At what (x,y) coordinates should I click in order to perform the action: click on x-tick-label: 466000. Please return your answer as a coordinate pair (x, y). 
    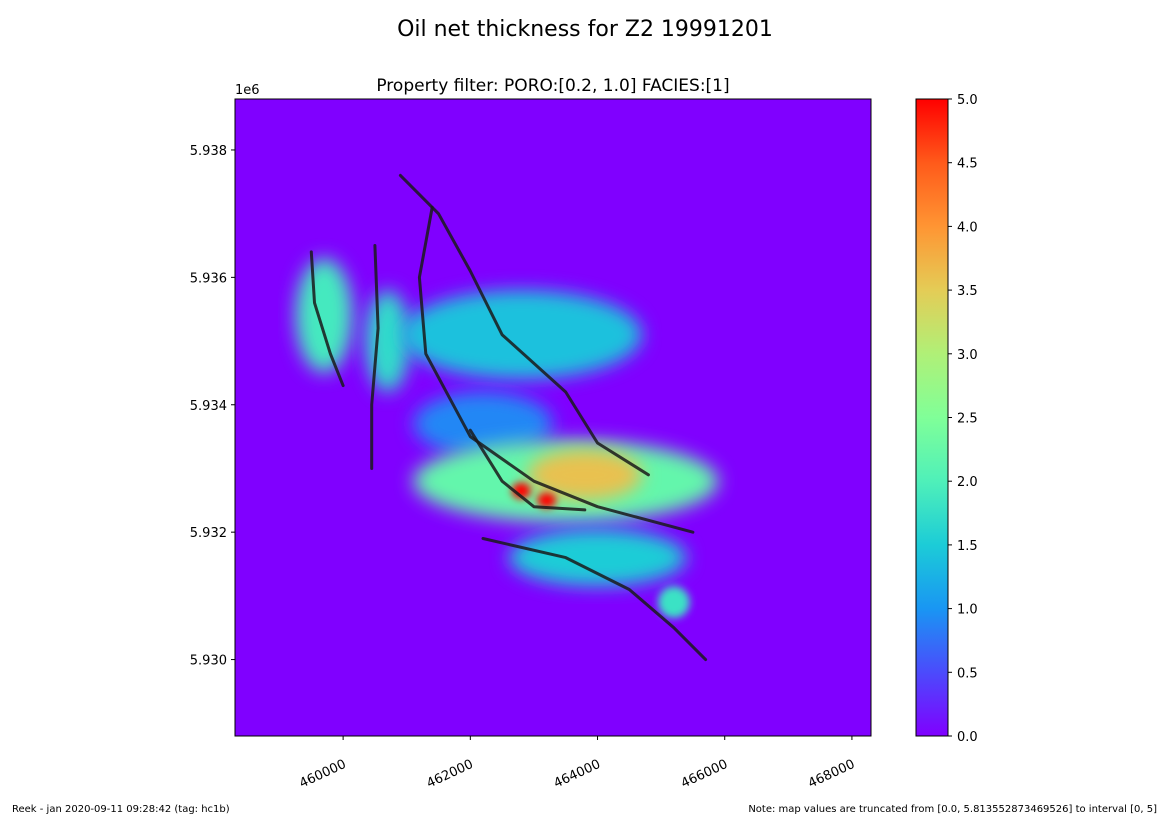
    Looking at the image, I should click on (704, 774).